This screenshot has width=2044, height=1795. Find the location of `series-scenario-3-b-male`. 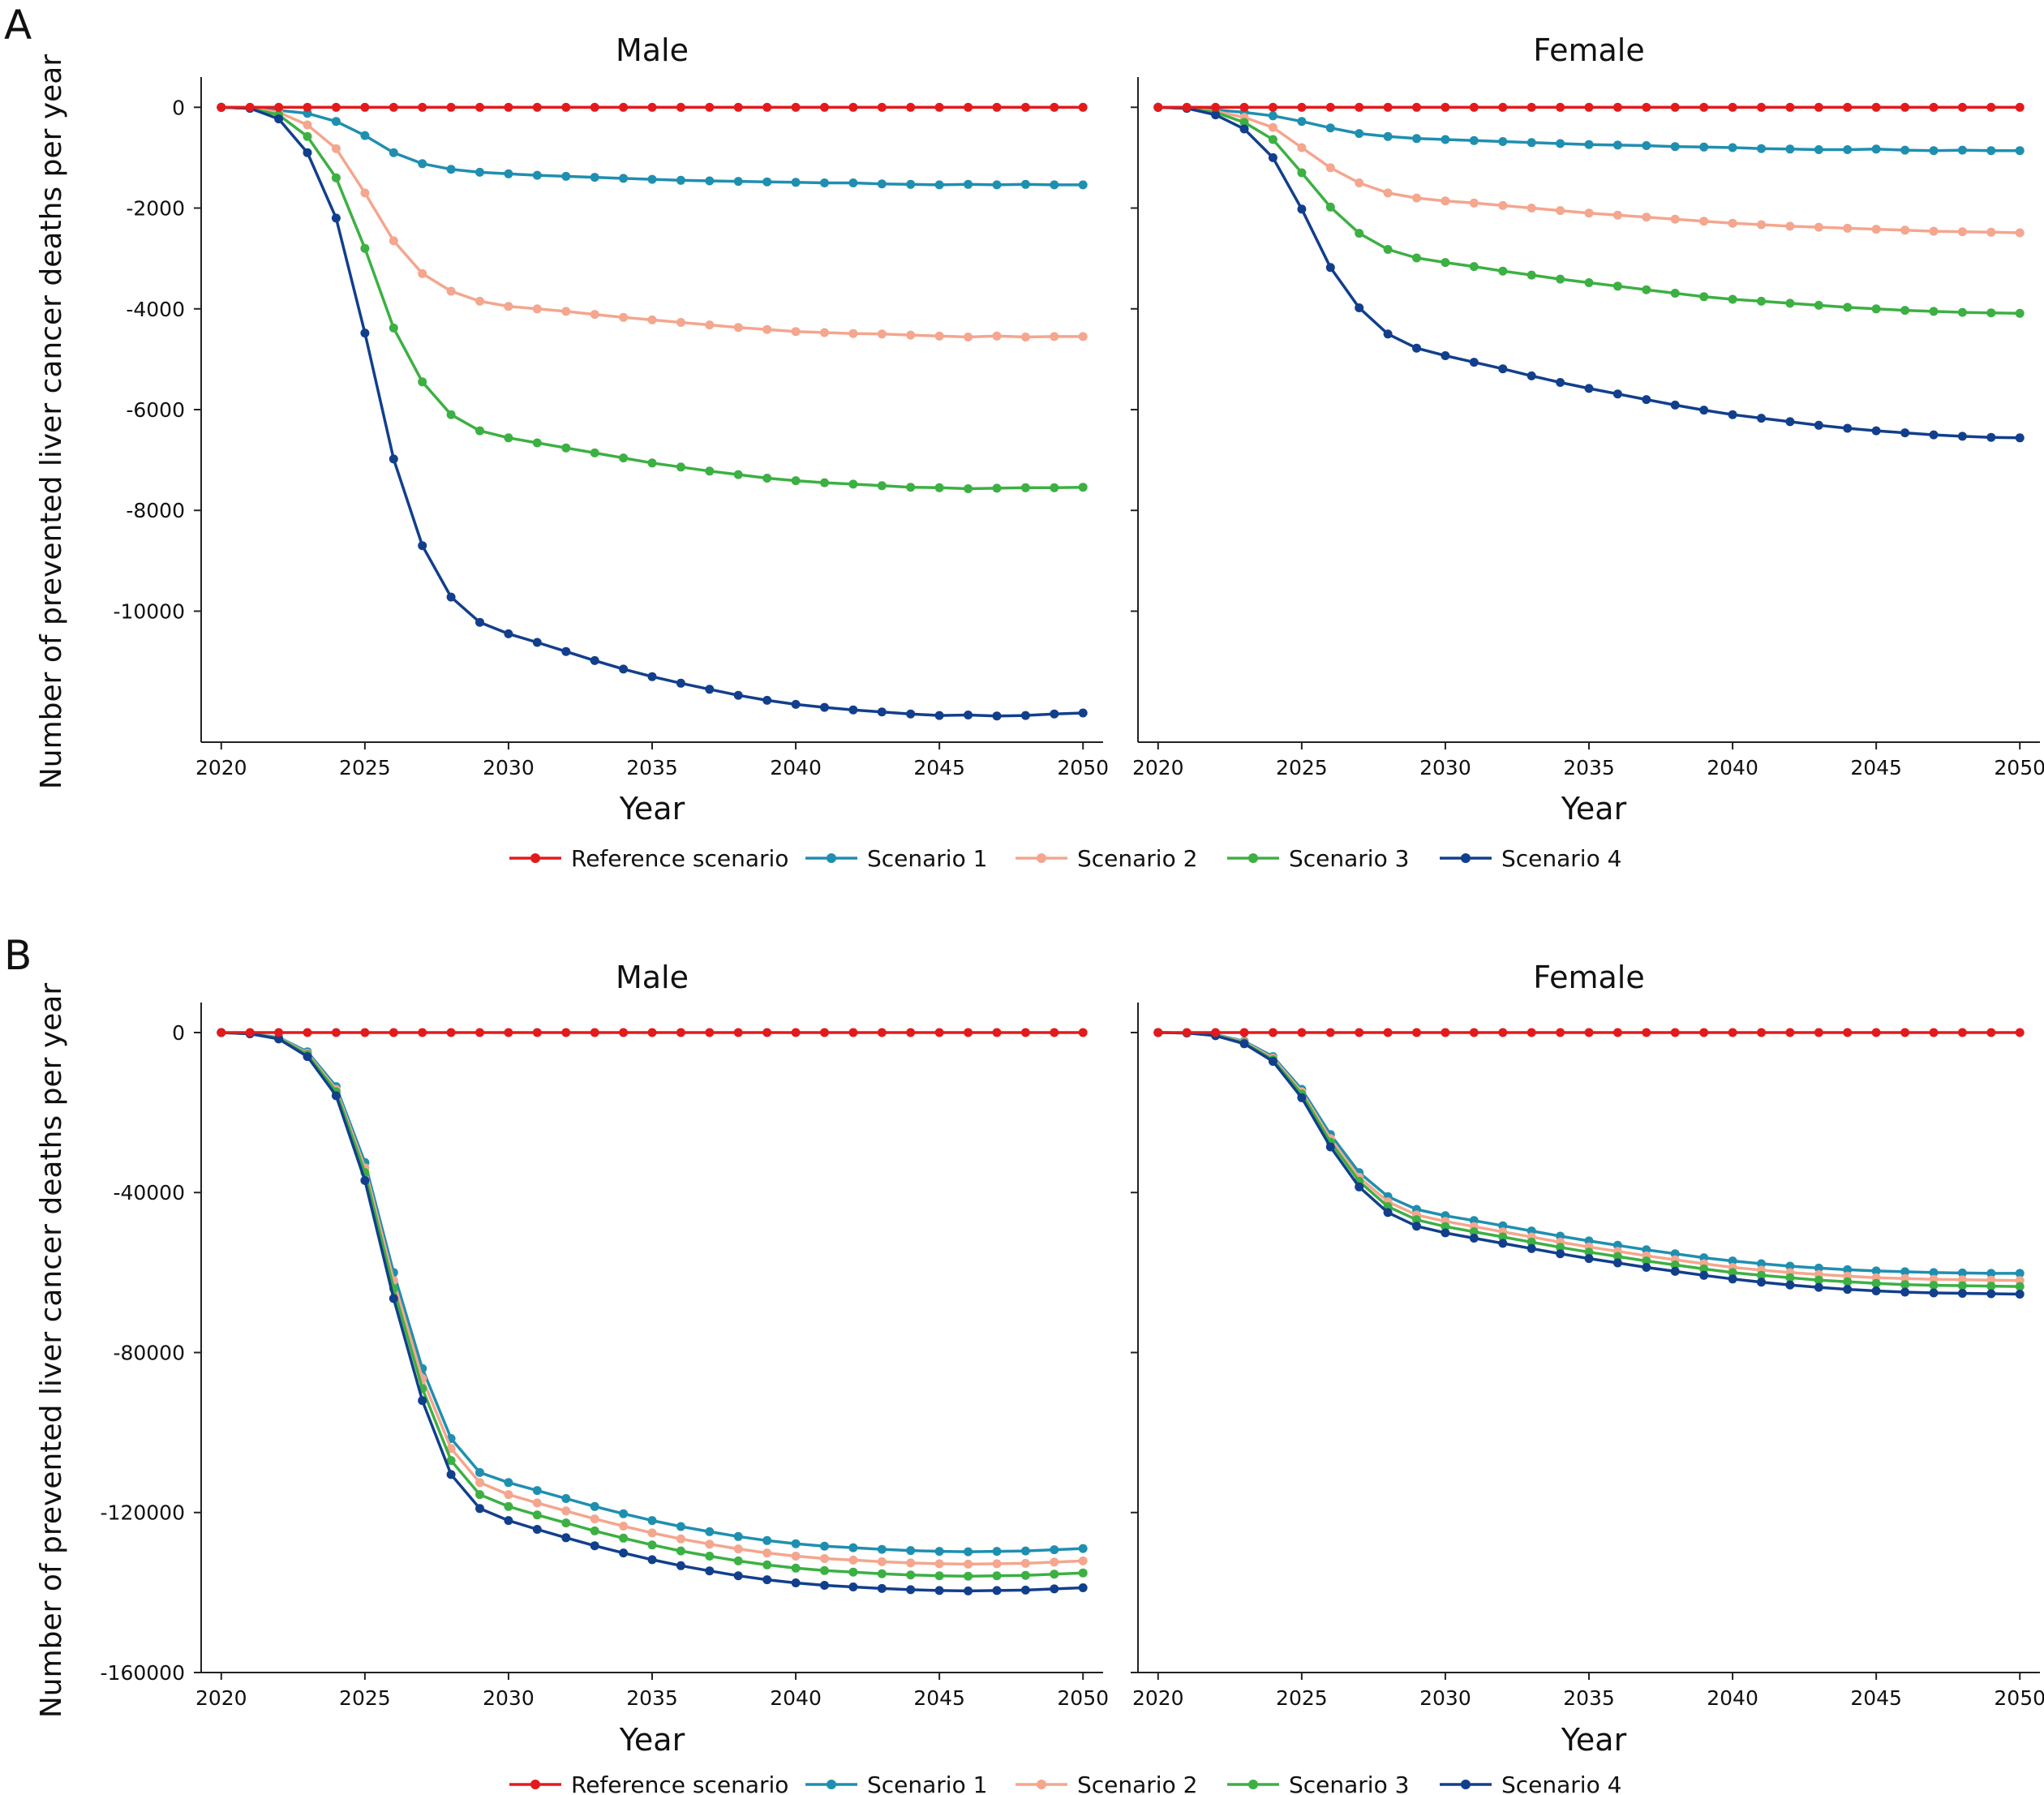

series-scenario-3-b-male is located at coordinates (652, 1304).